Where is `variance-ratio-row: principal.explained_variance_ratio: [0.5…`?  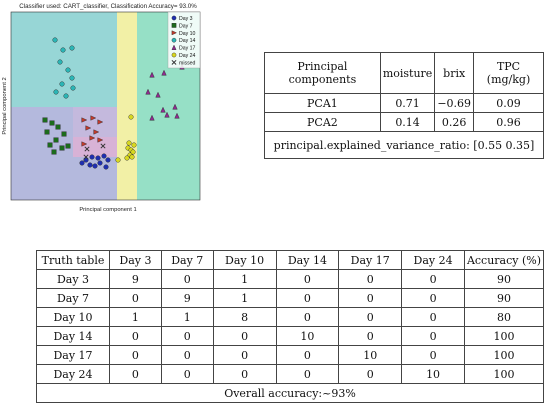 variance-ratio-row: principal.explained_variance_ratio: [0.5… is located at coordinates (404, 145).